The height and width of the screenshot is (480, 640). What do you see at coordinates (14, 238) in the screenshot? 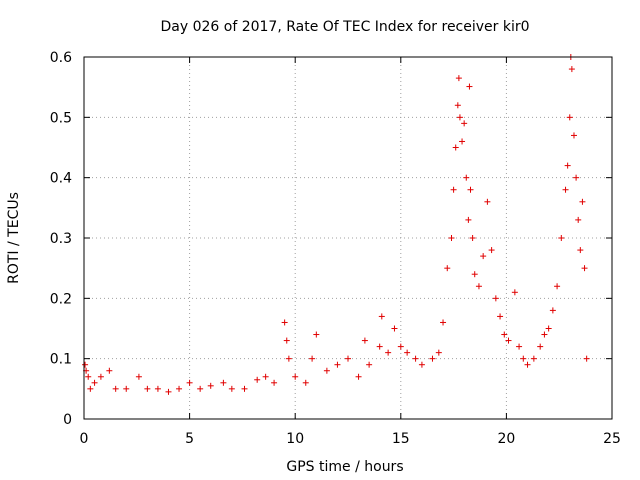
I see `y-axis-label: ROTI / TECUs` at bounding box center [14, 238].